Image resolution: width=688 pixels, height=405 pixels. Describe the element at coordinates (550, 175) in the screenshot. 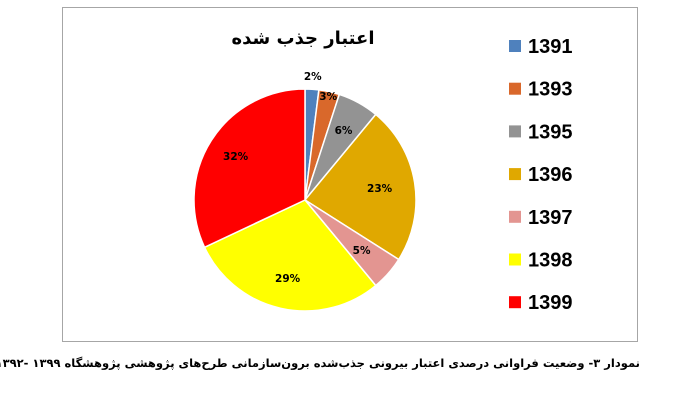

I see `legend-label-1396: 1396` at that location.